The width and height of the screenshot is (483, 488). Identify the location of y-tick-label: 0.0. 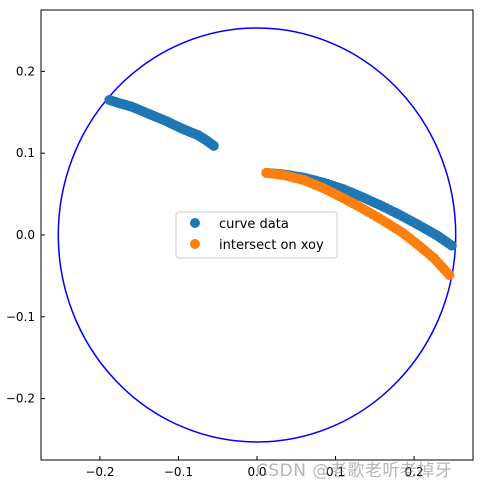
(25, 235).